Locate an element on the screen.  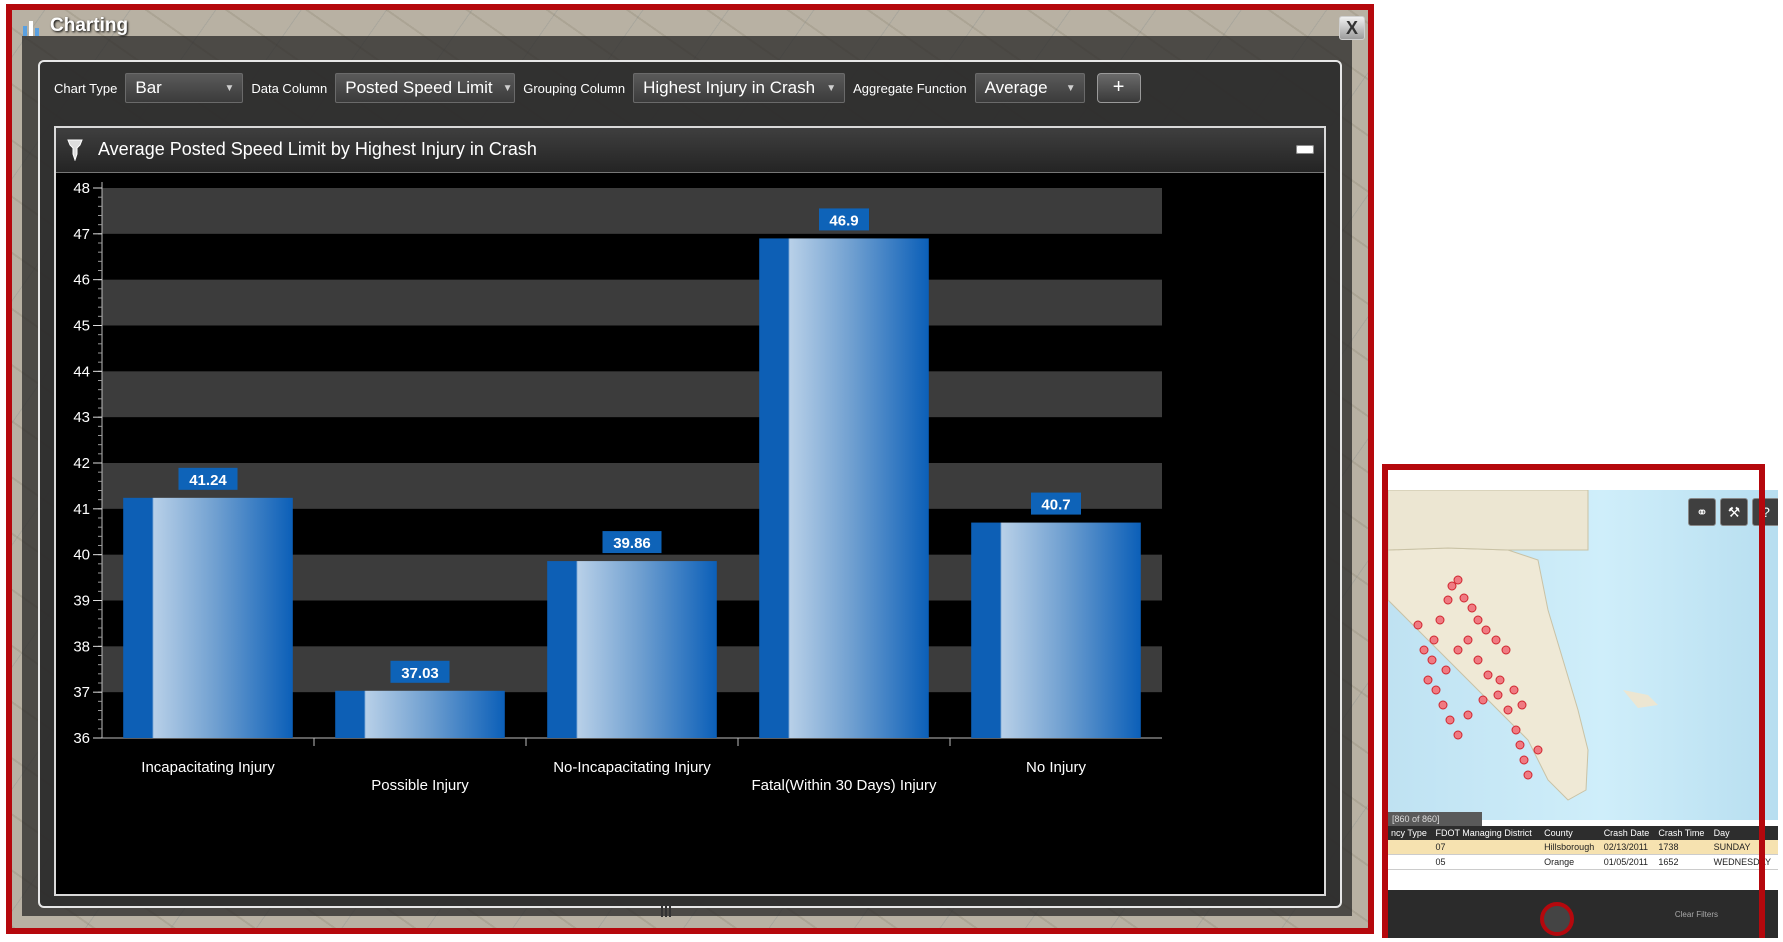
chart-type-label: Chart Type is located at coordinates (86, 88).